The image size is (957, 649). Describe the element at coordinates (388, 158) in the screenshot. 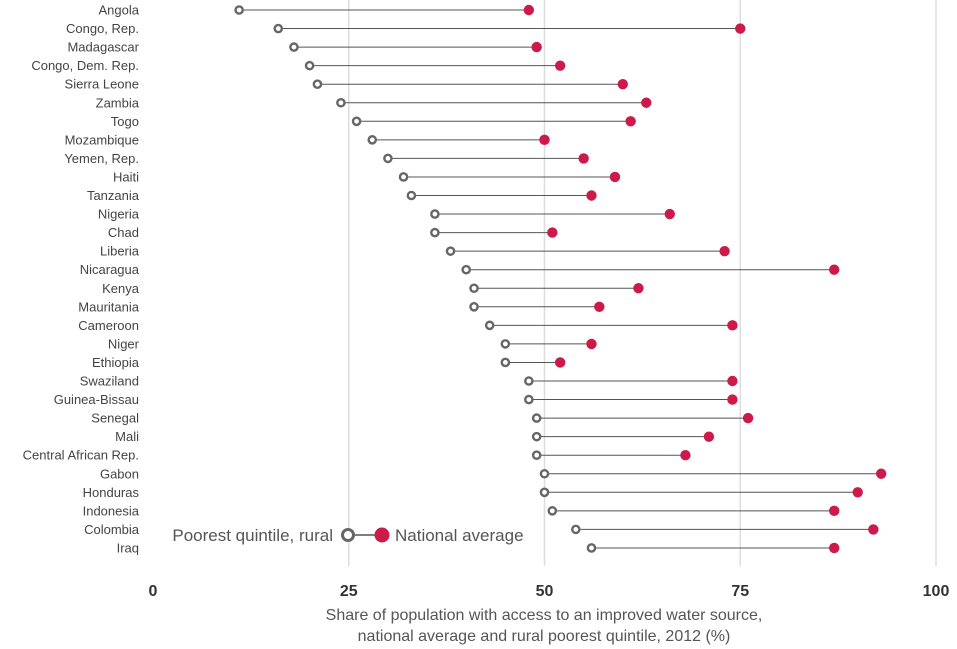

I see `rural-point-yemen-rep` at that location.